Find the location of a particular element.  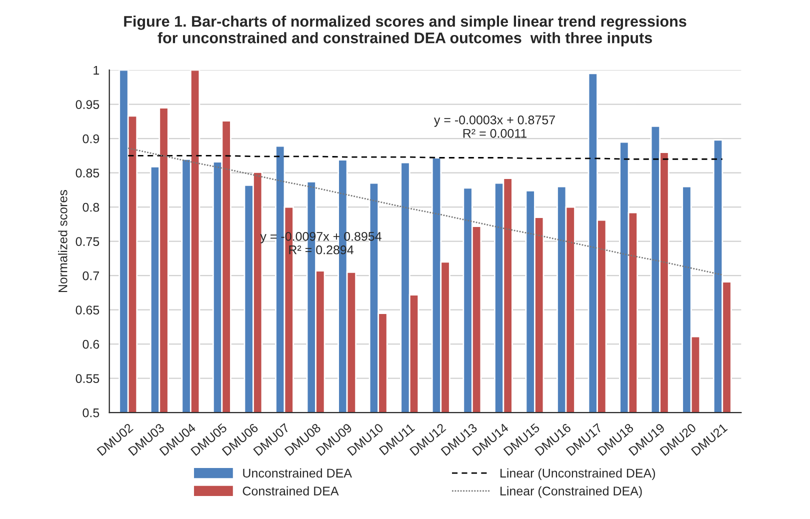

y-tick-label: 0.75 is located at coordinates (88, 241).